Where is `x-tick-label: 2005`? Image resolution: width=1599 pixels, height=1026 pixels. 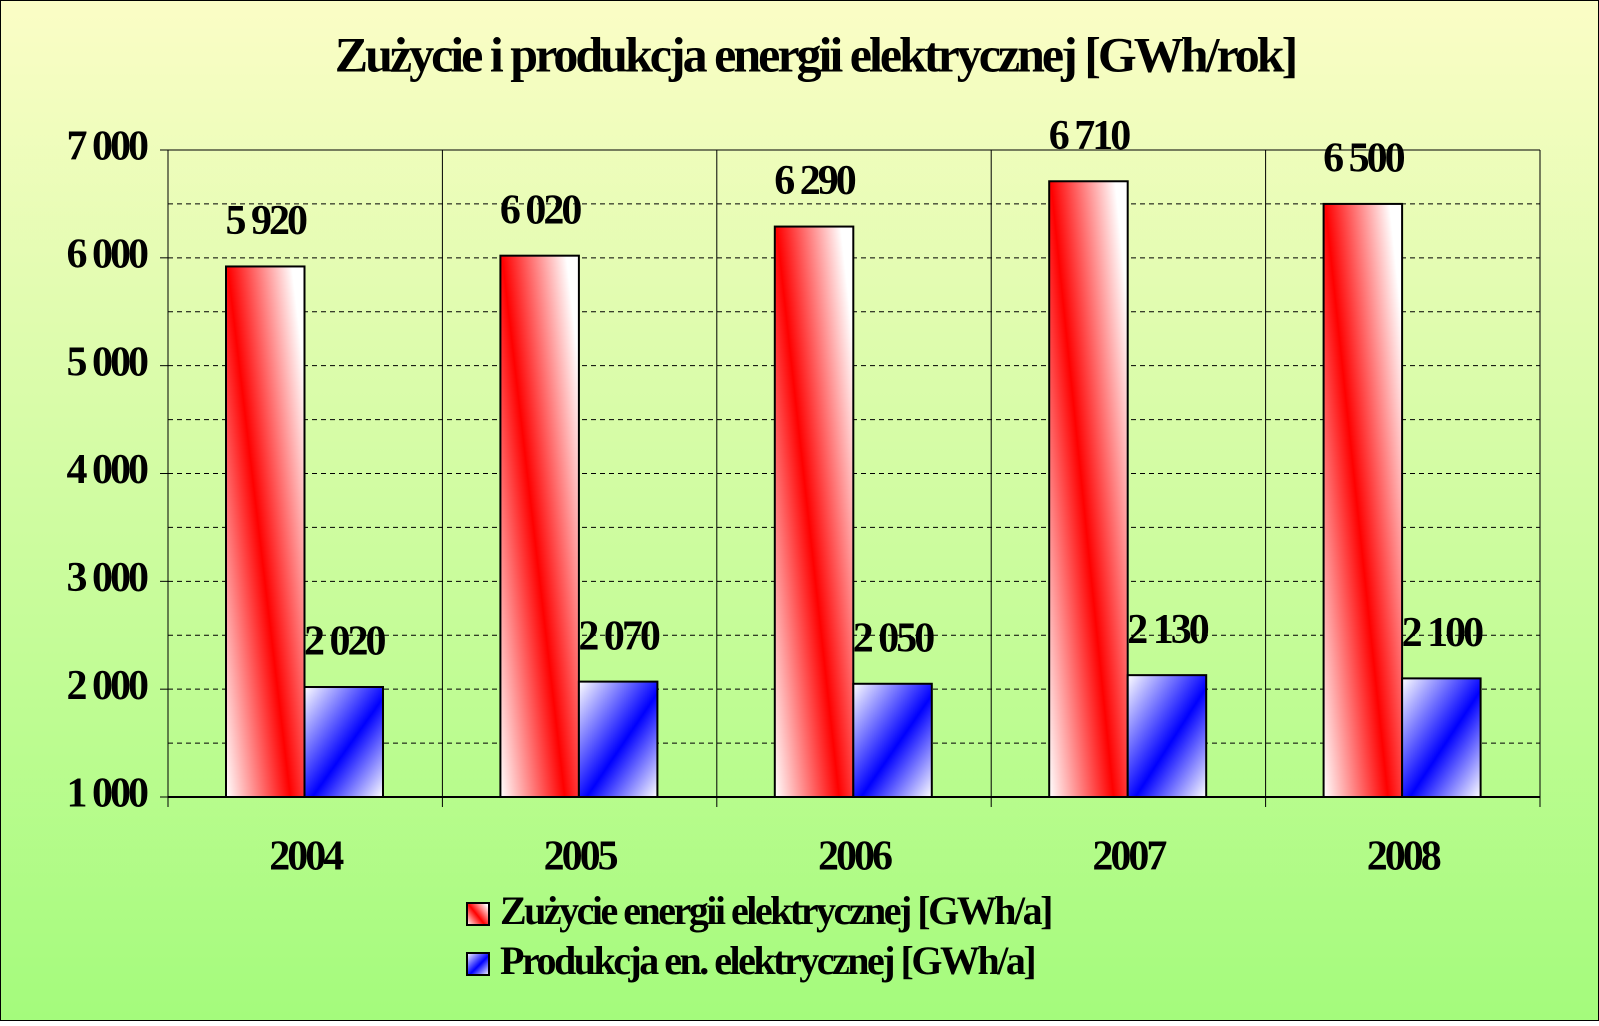
x-tick-label: 2005 is located at coordinates (581, 857).